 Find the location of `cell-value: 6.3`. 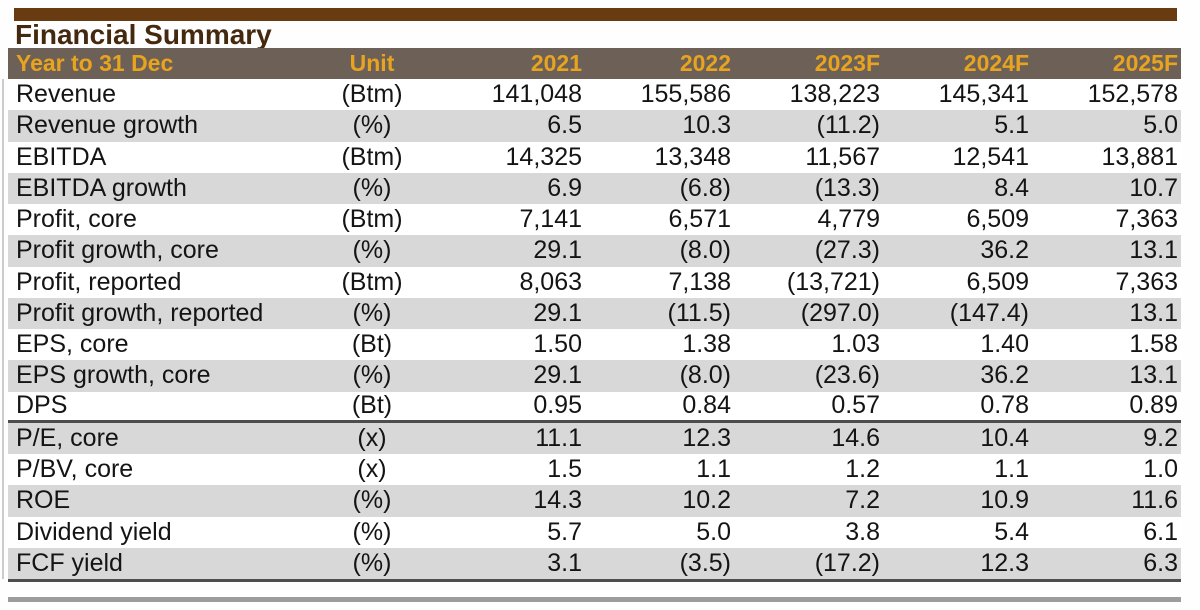

cell-value: 6.3 is located at coordinates (1160, 562).